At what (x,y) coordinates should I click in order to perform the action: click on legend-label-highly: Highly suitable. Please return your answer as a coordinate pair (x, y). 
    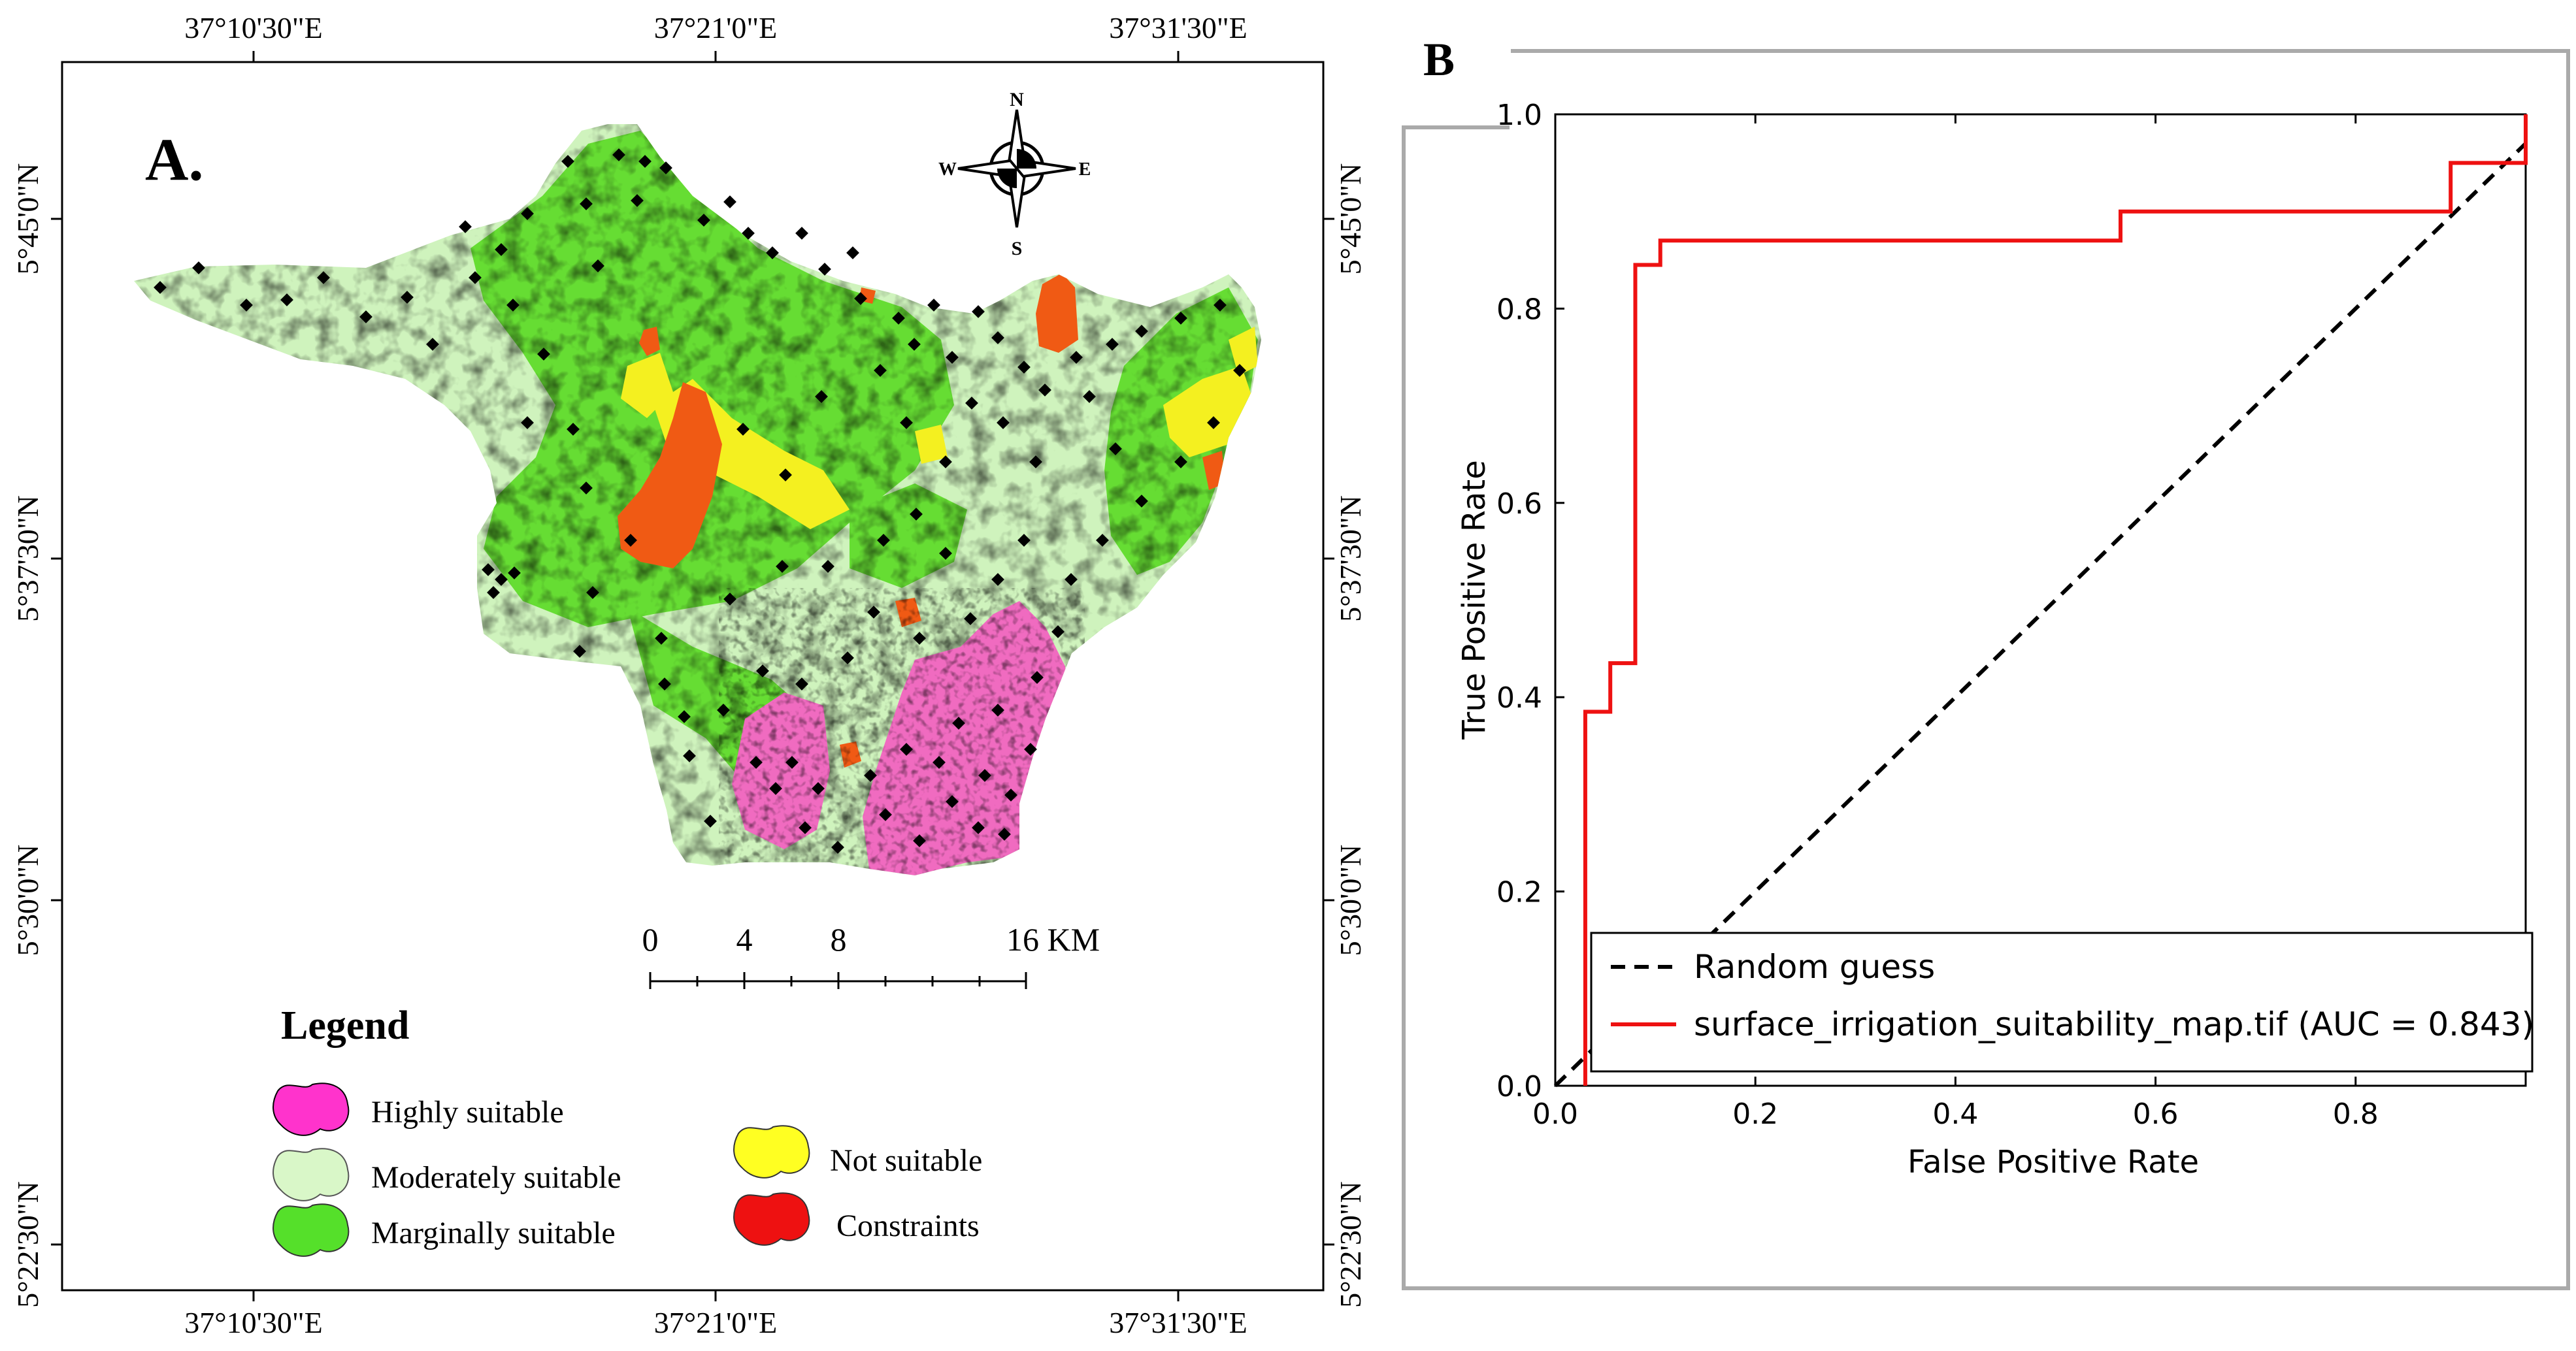
    Looking at the image, I should click on (467, 1112).